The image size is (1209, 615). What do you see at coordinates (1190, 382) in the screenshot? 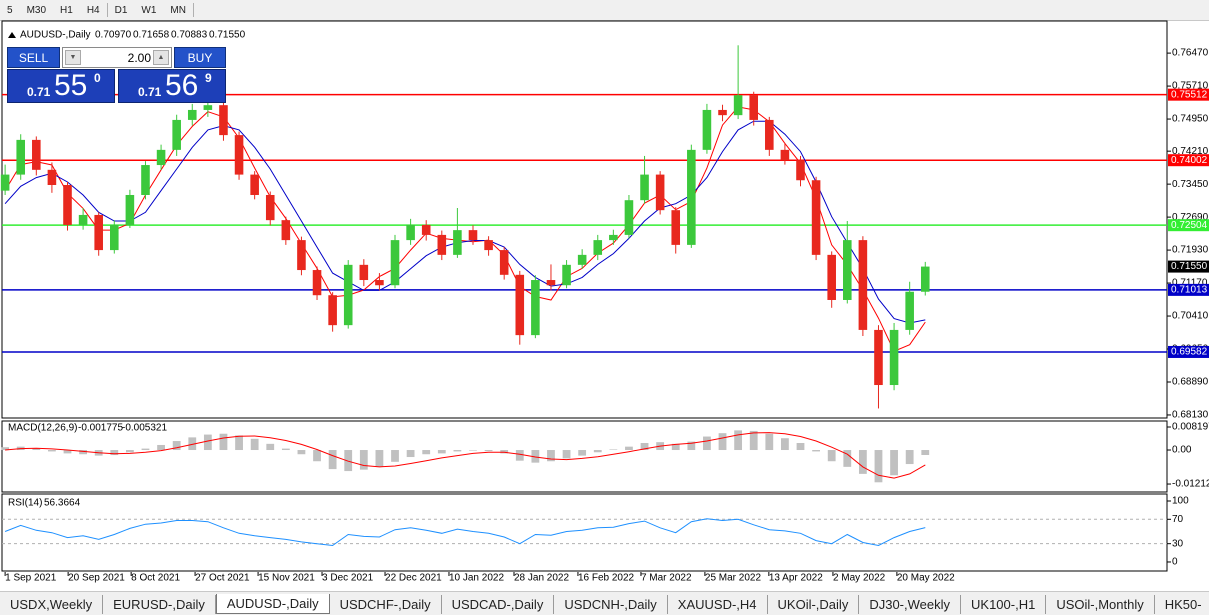
I see `y-tick-label: 0.68890` at bounding box center [1190, 382].